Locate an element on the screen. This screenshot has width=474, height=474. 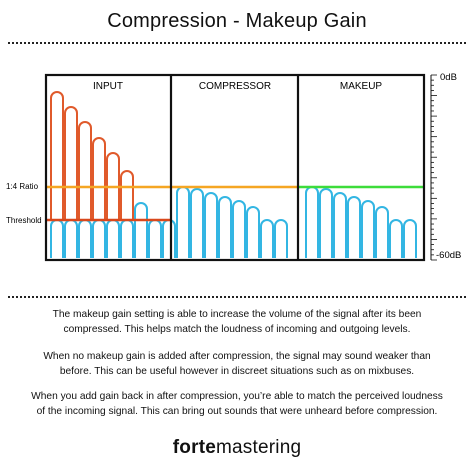
logo-bold: forte is located at coordinates (194, 447).